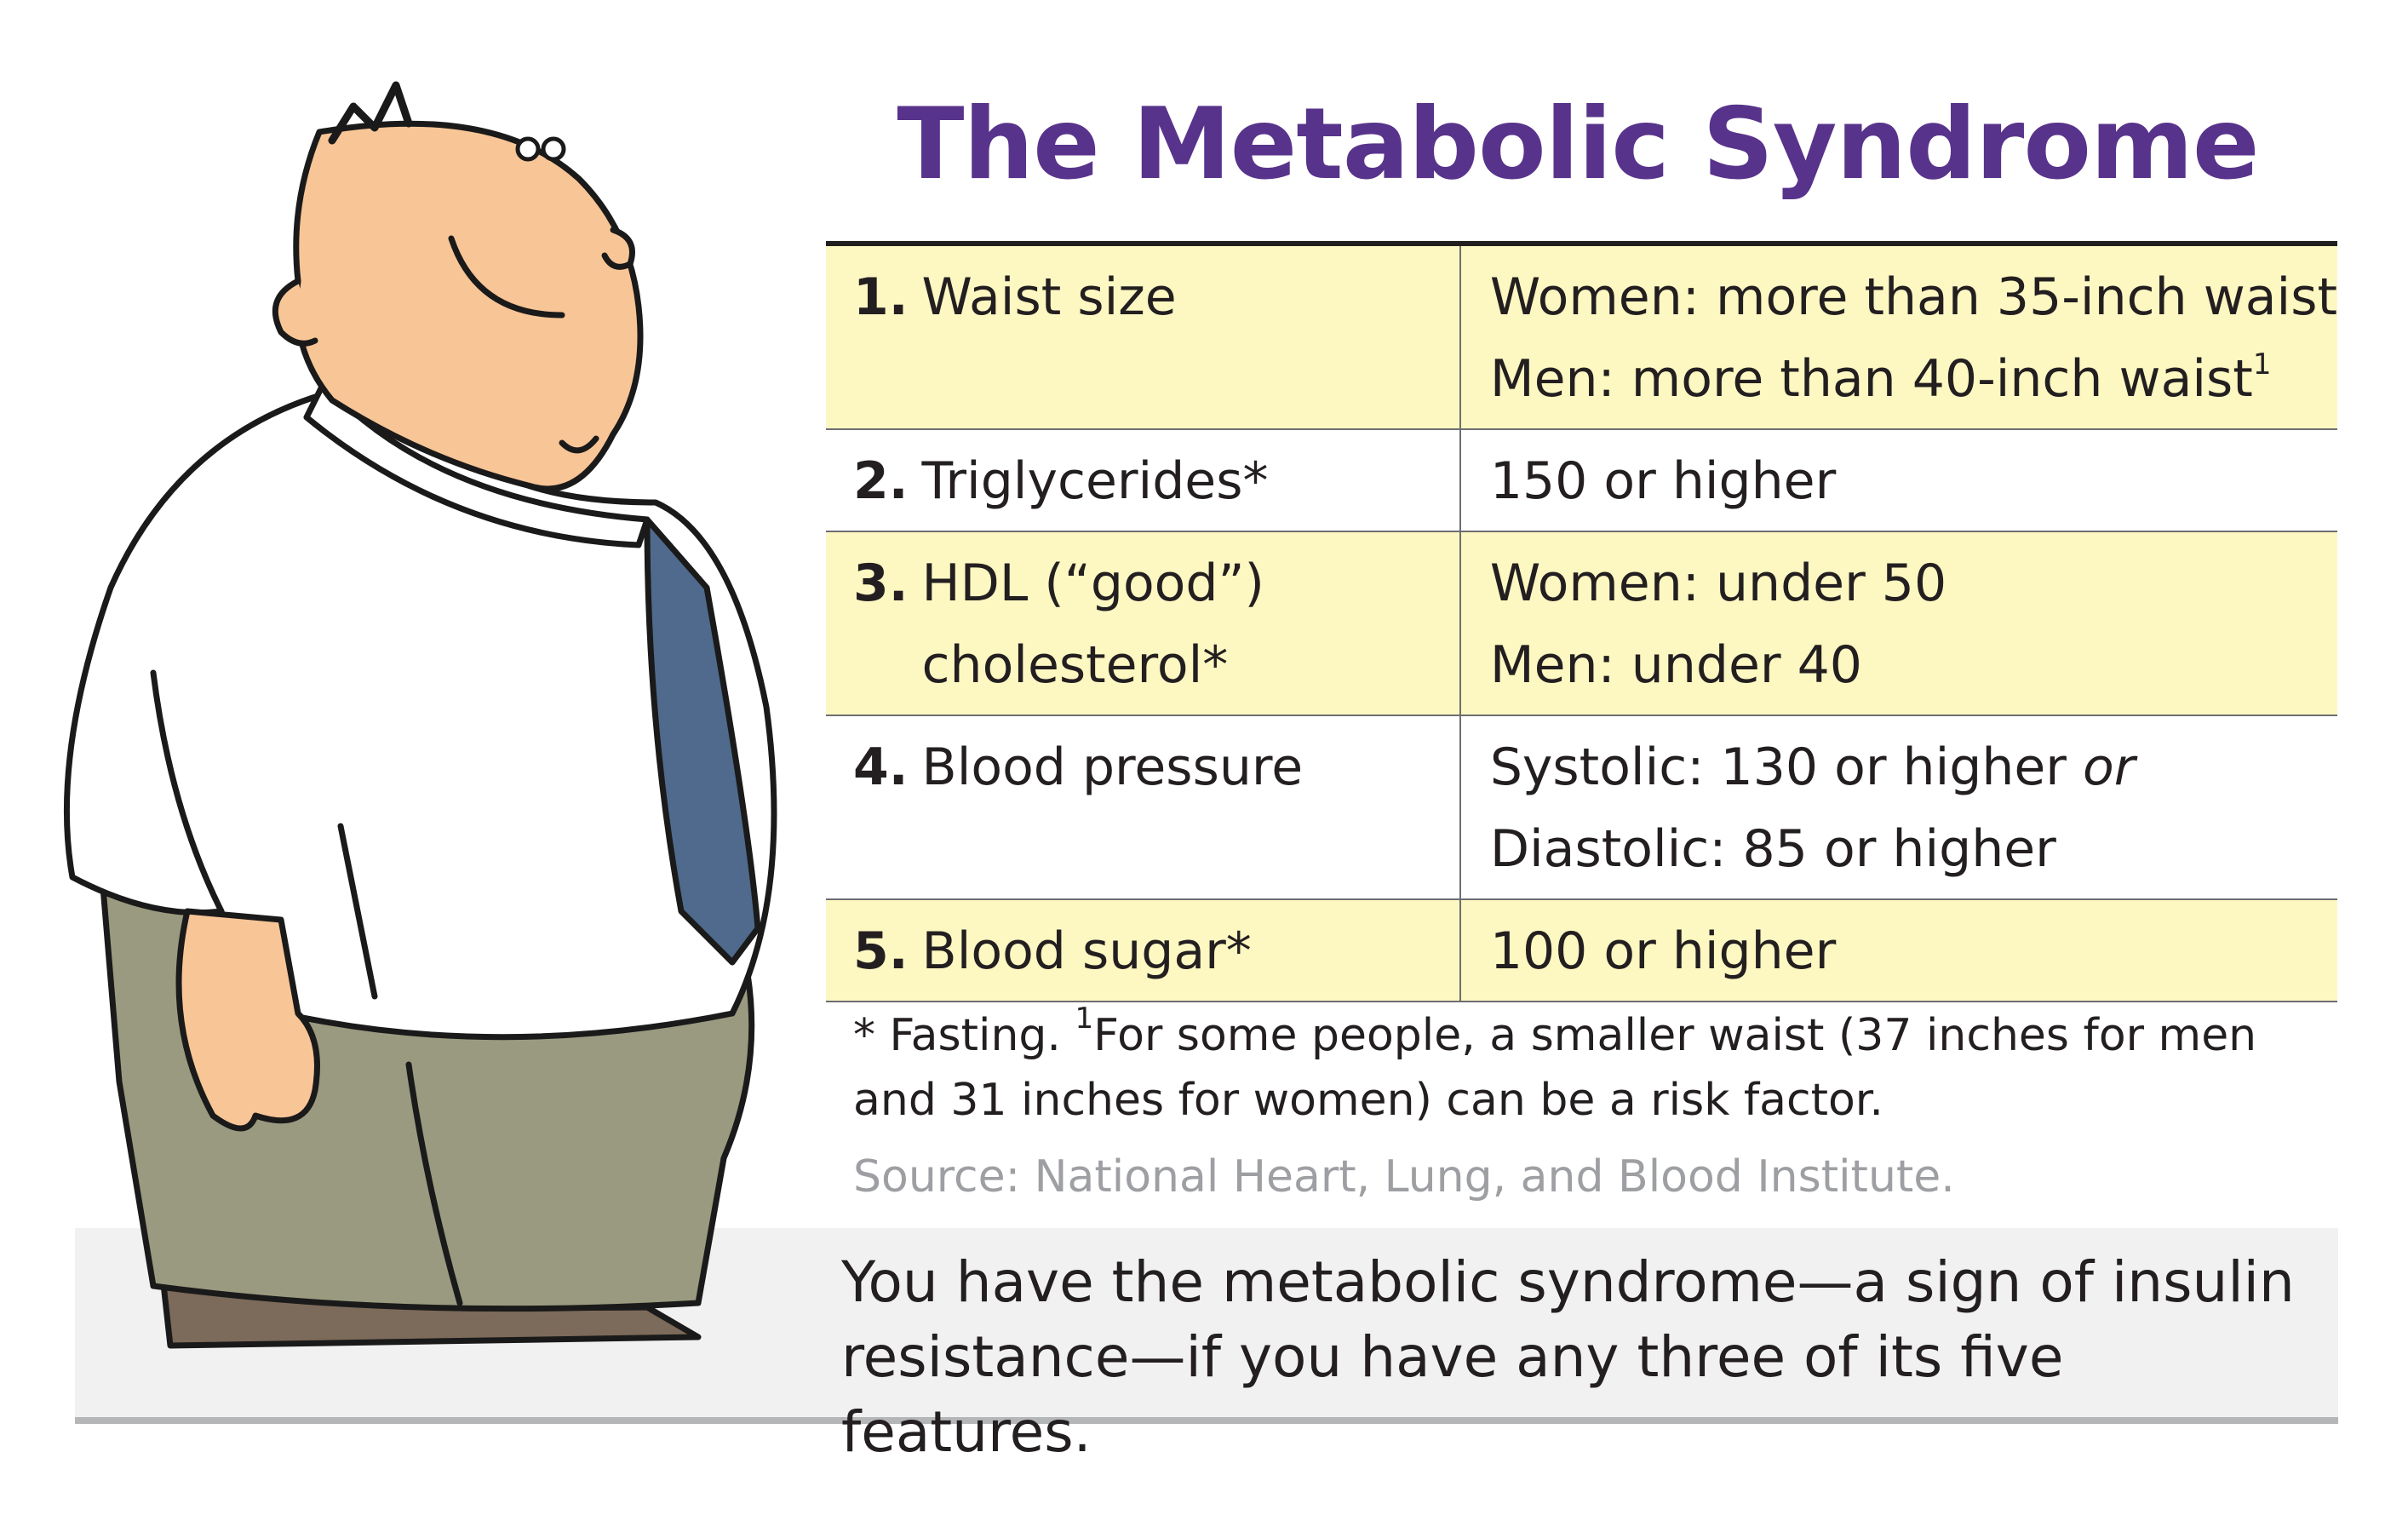  I want to click on row-number: 5., so click(881, 951).